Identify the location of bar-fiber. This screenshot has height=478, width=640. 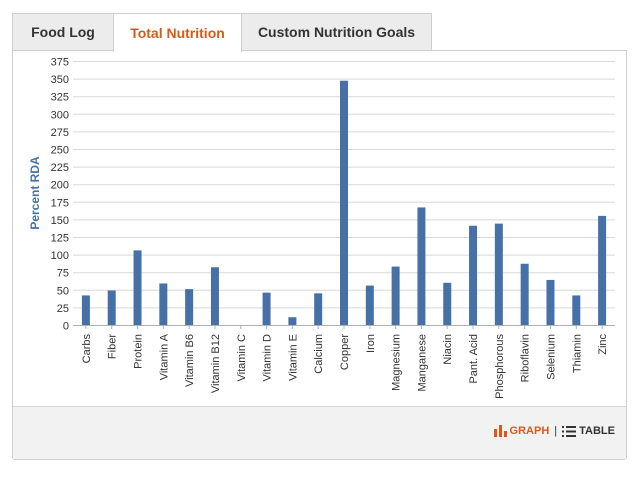
(111, 307).